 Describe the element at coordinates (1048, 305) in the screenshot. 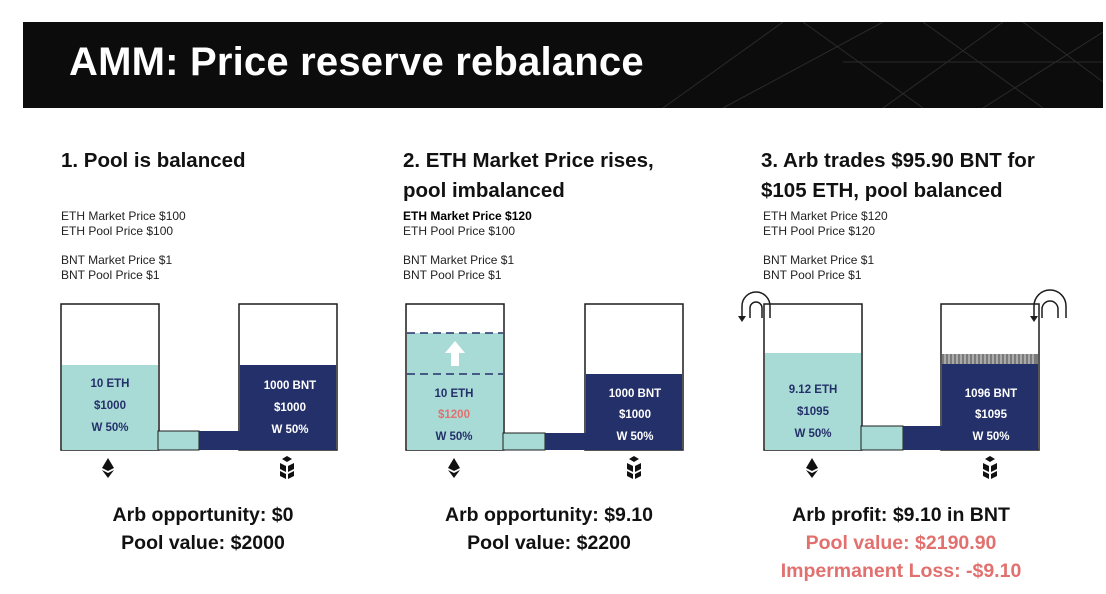

I see `deposit-bnt-arrow-icon` at that location.